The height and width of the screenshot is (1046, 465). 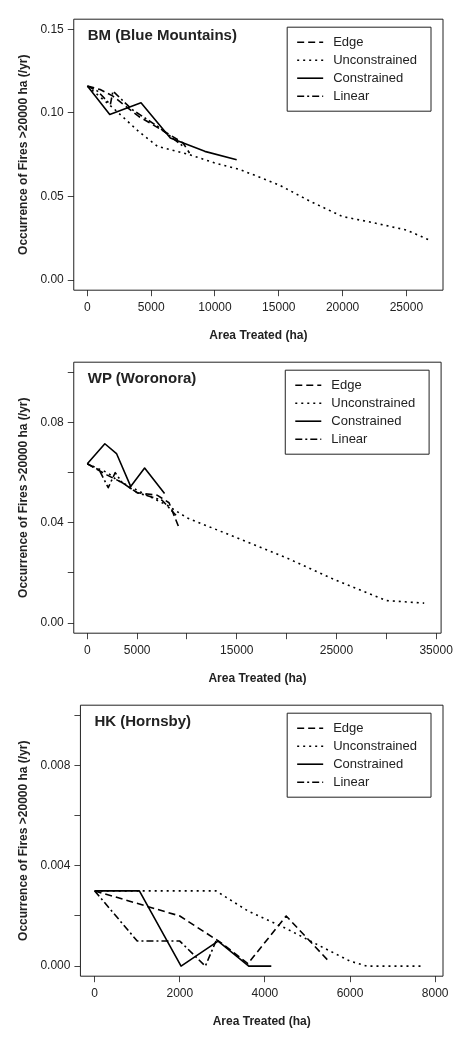 What do you see at coordinates (265, 992) in the screenshot?
I see `x-tick-label: 4000` at bounding box center [265, 992].